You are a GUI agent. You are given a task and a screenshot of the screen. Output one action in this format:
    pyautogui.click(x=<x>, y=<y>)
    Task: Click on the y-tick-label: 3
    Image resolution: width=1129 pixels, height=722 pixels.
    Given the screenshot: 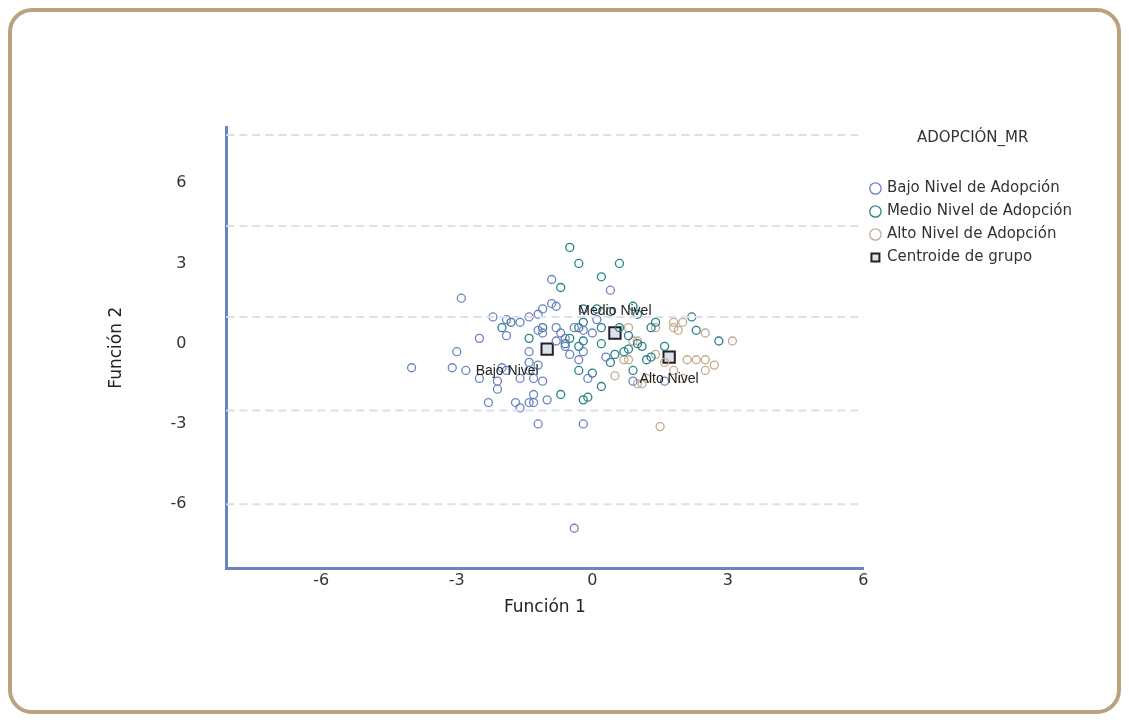 What is the action you would take?
    pyautogui.click(x=181, y=262)
    